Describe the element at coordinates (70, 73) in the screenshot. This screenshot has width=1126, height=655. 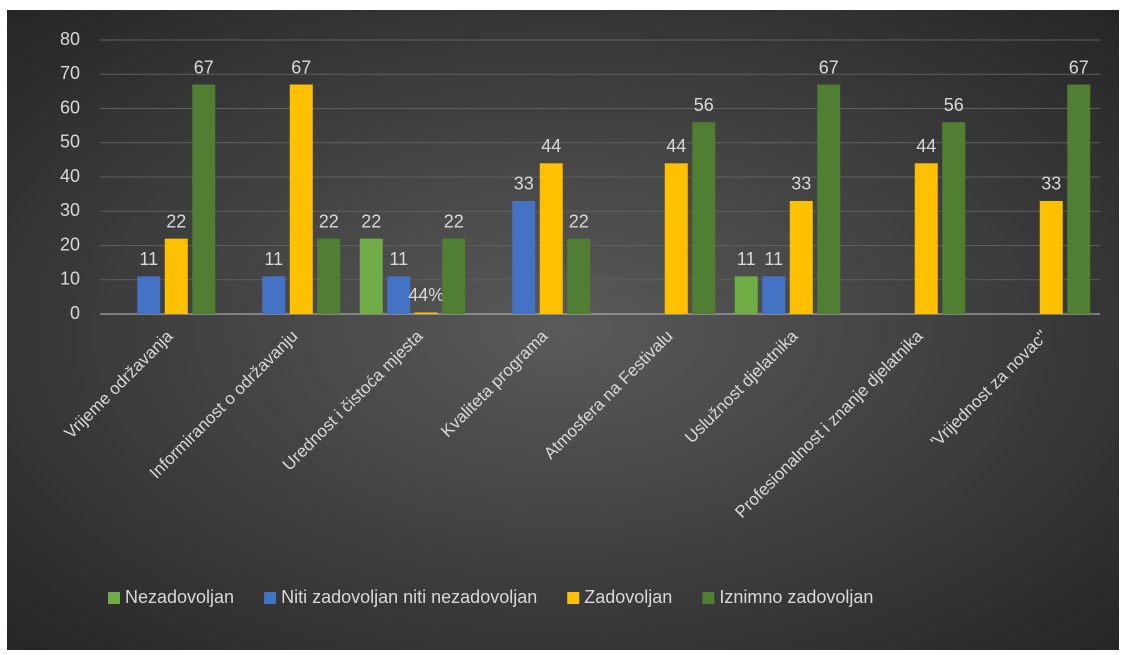
I see `y-tick-label: 70` at that location.